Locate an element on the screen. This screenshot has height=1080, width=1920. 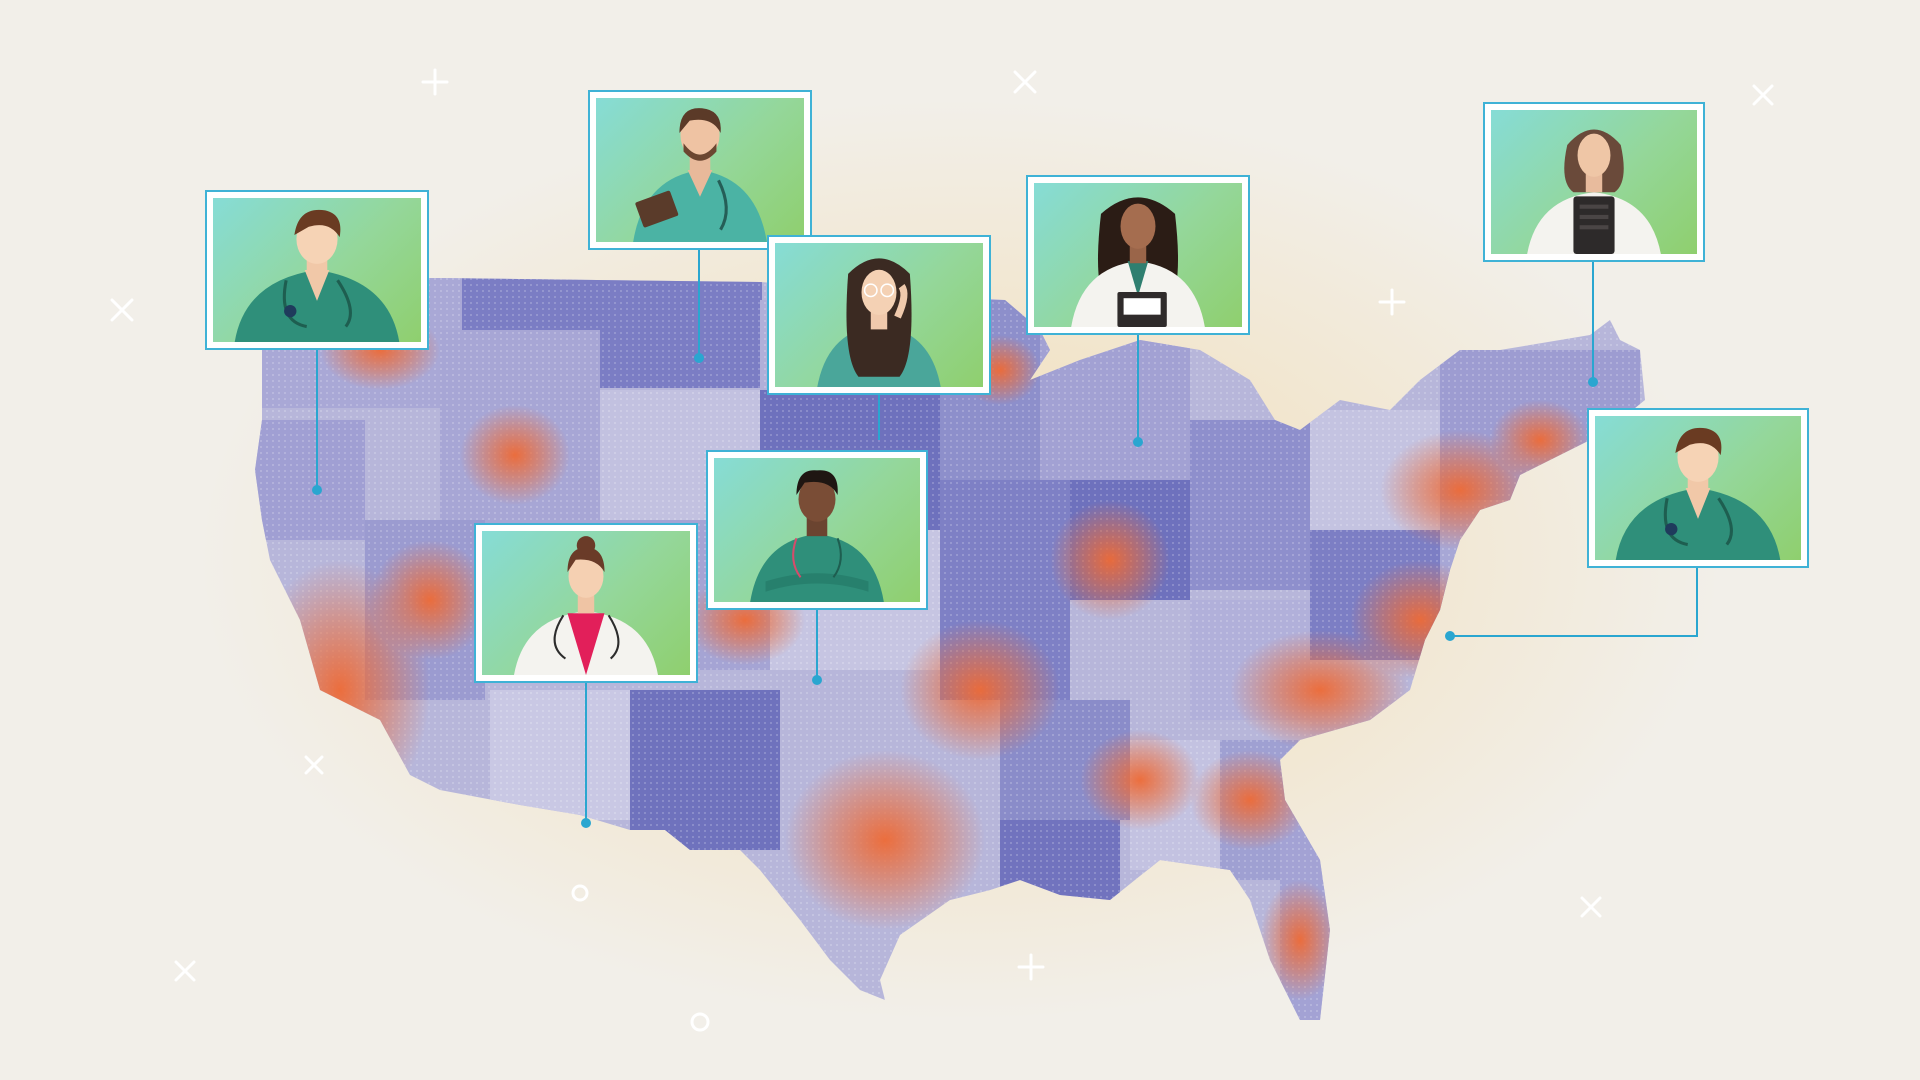
nurse-arms-crossed-icon is located at coordinates (817, 536).